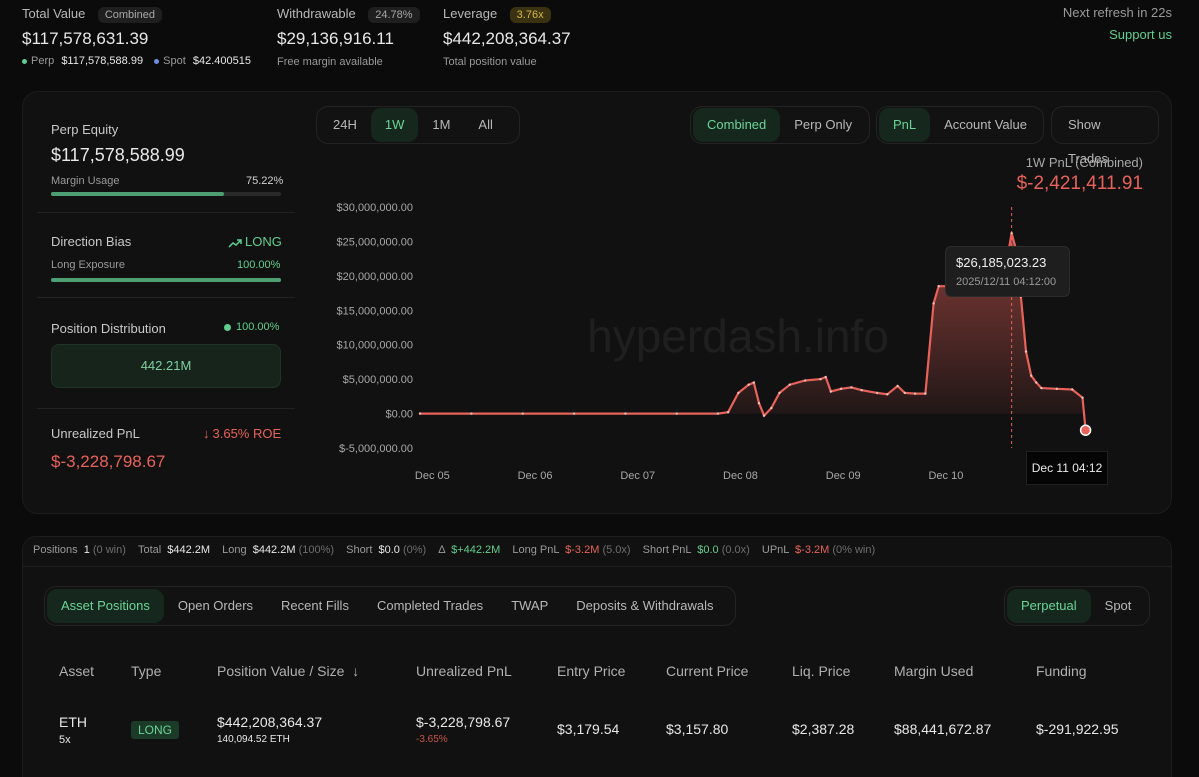 The width and height of the screenshot is (1199, 777). What do you see at coordinates (234, 550) in the screenshot?
I see `stat-long-label: Long` at bounding box center [234, 550].